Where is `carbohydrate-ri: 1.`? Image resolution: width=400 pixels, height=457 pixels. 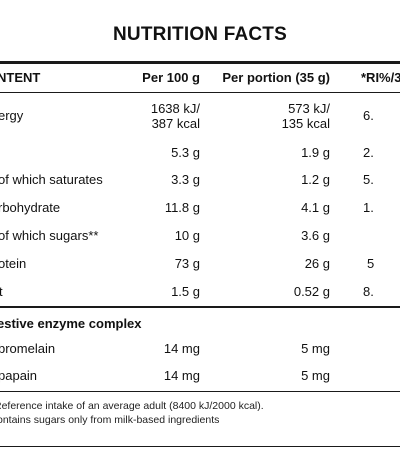
carbohydrate-ri: 1. is located at coordinates (368, 207).